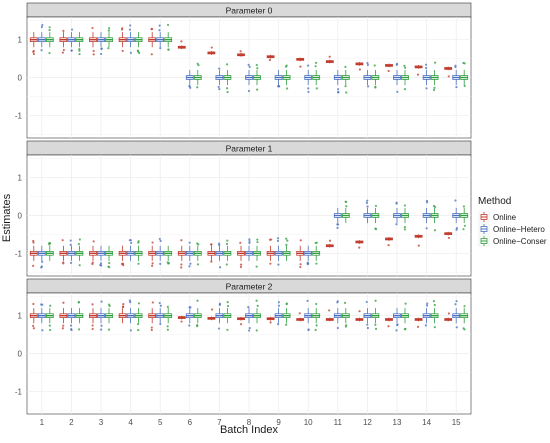  Describe the element at coordinates (101, 422) in the screenshot. I see `x-tick-label: 3` at that location.